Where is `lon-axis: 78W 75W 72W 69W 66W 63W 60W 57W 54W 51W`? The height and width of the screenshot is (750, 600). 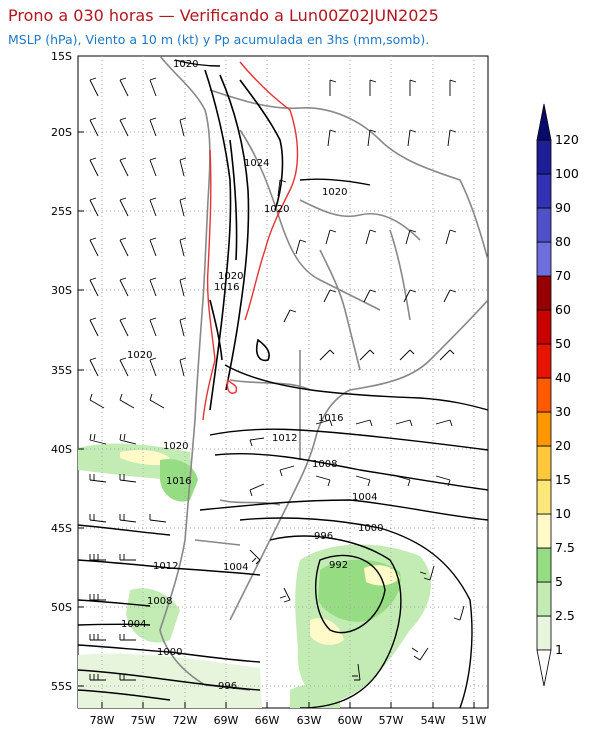
lon-axis: 78W 75W 72W 69W 66W 63W 60W 57W 54W 51W is located at coordinates (288, 714).